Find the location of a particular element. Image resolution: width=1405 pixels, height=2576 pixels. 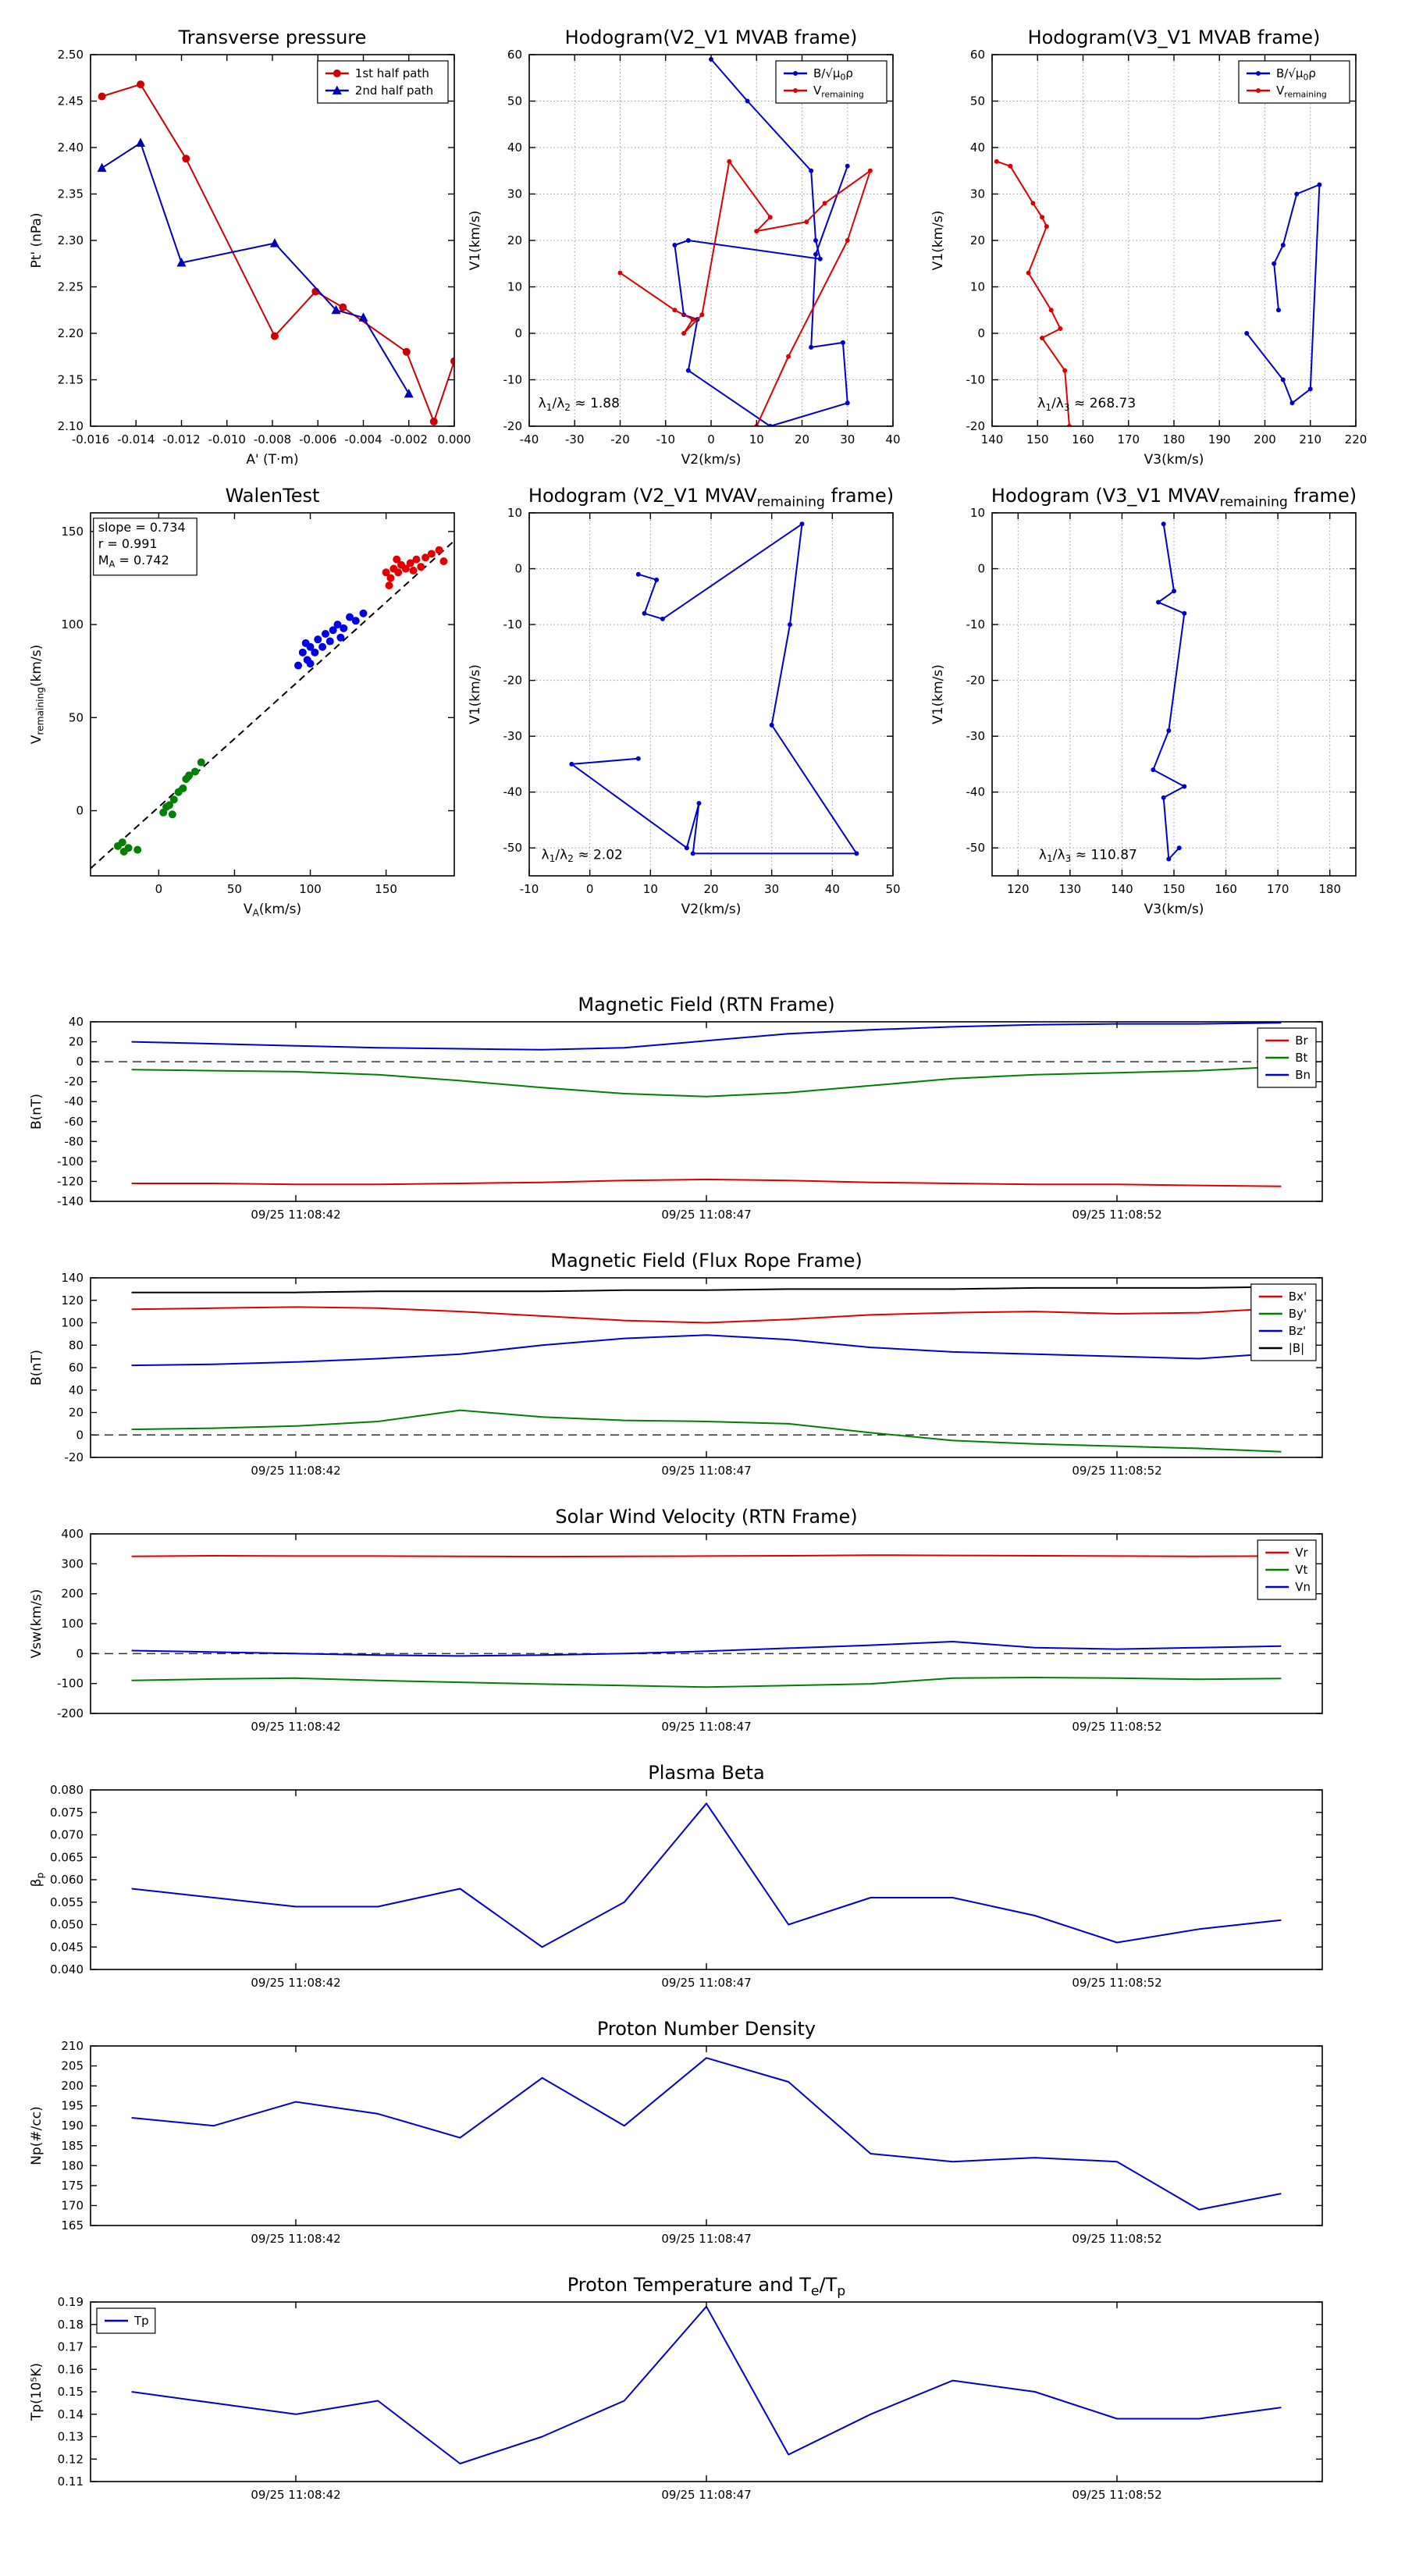

svg-text: Hodogram(V3_V1 MVAB frame) is located at coordinates (1174, 37).